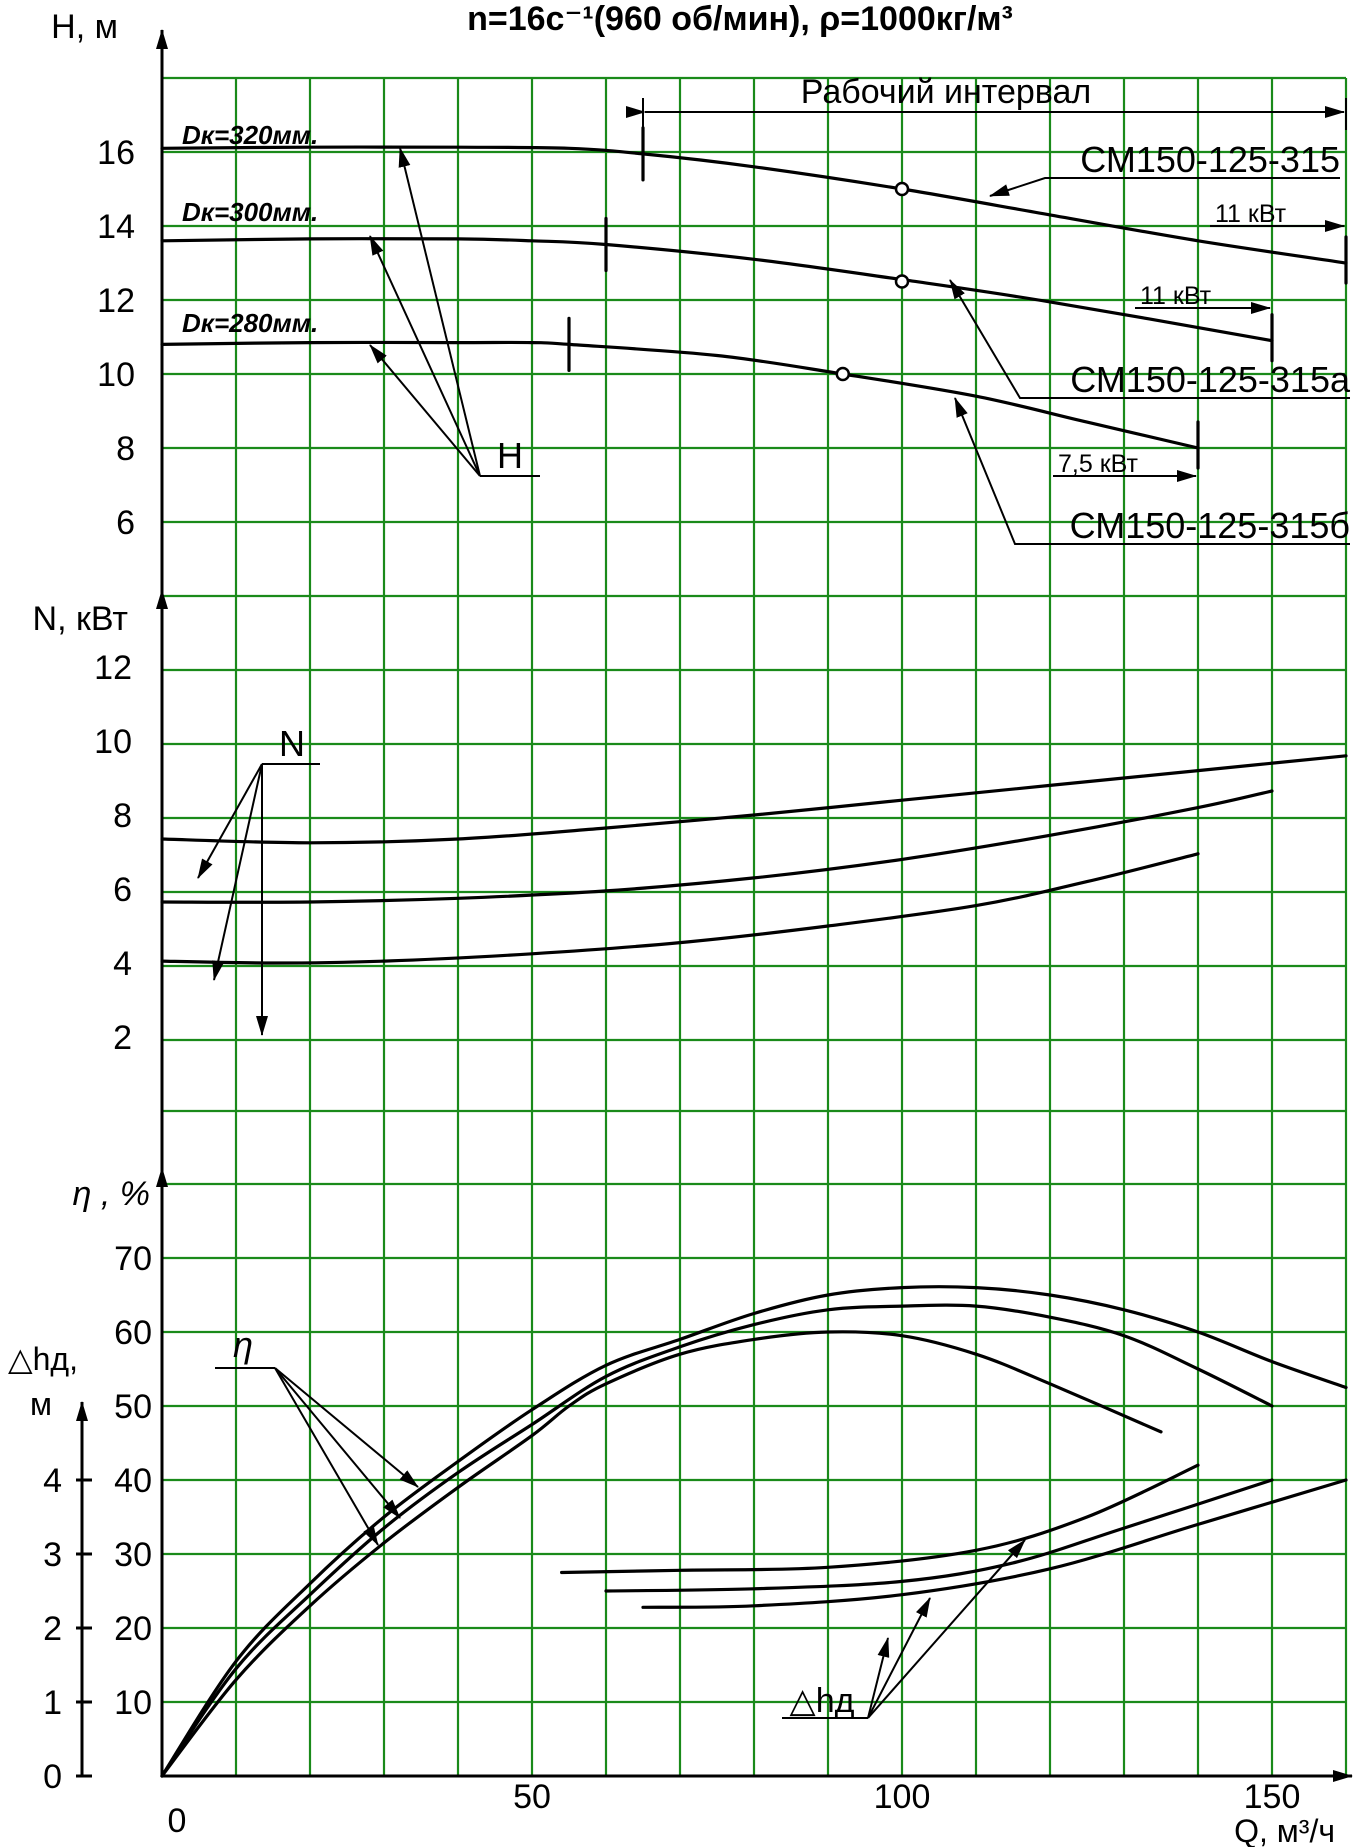 The height and width of the screenshot is (1847, 1372). What do you see at coordinates (52, 1555) in the screenshot?
I see `tick-npsh-3: 3` at bounding box center [52, 1555].